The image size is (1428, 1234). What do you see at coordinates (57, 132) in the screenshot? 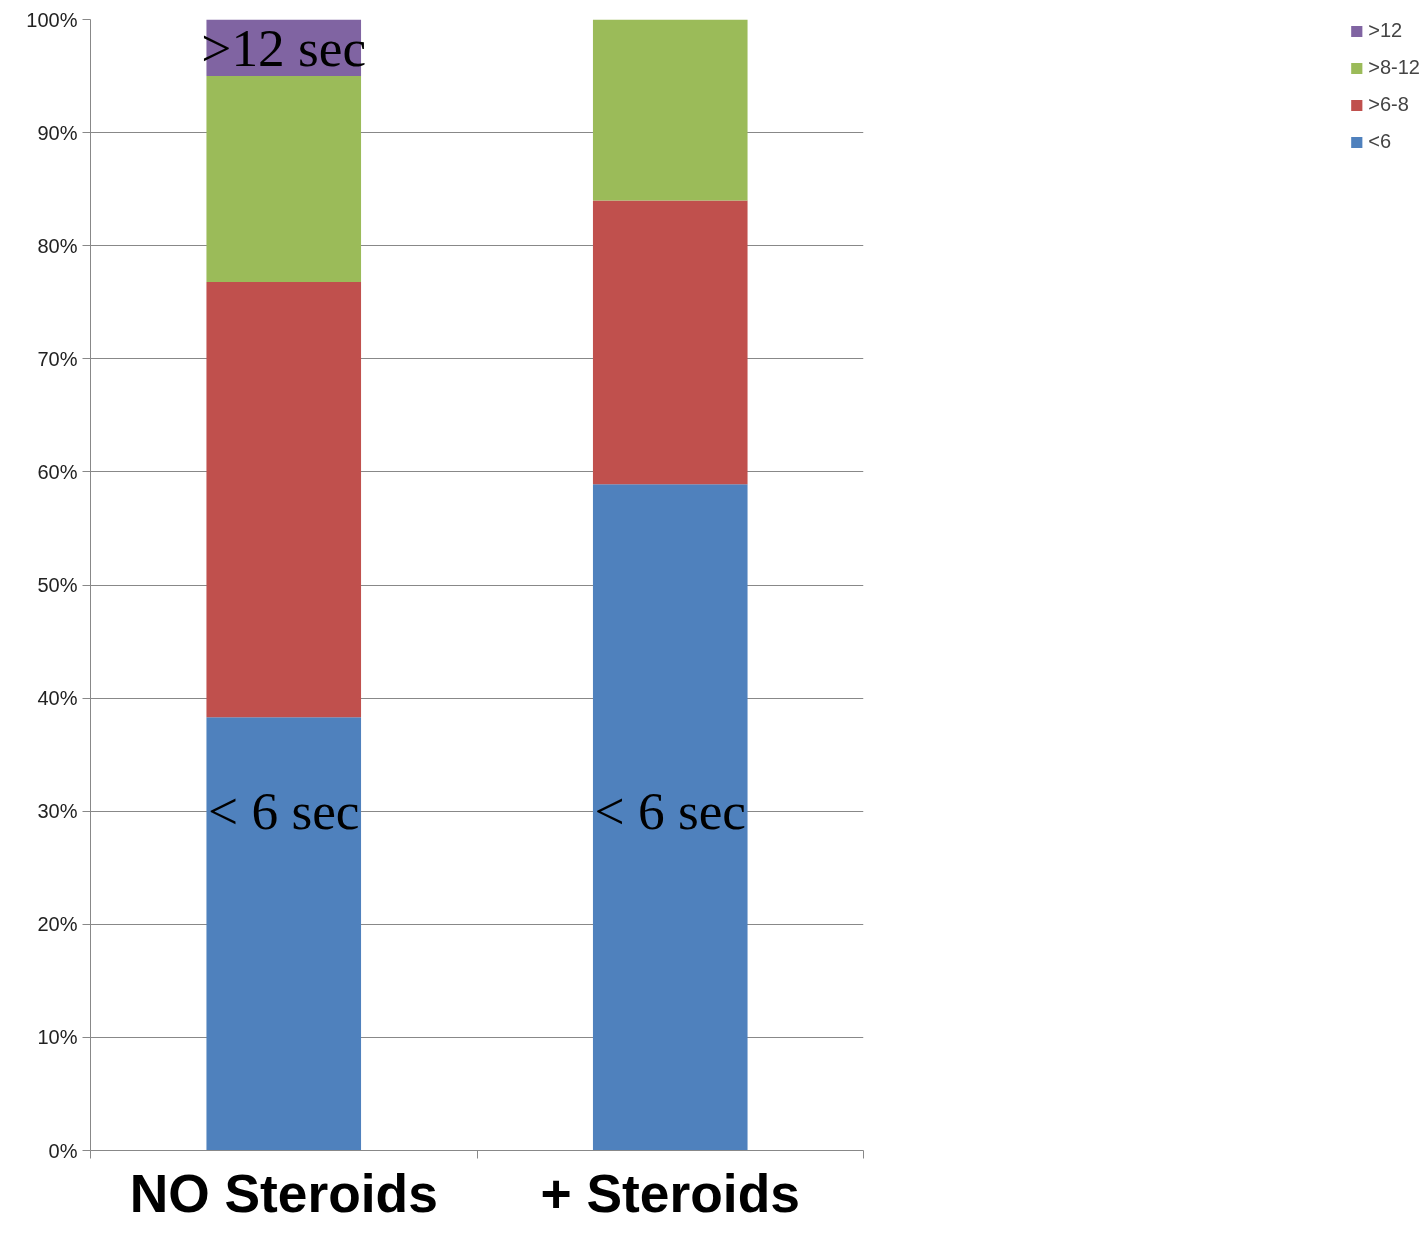
I see `y-tick-label: 90%` at bounding box center [57, 132].